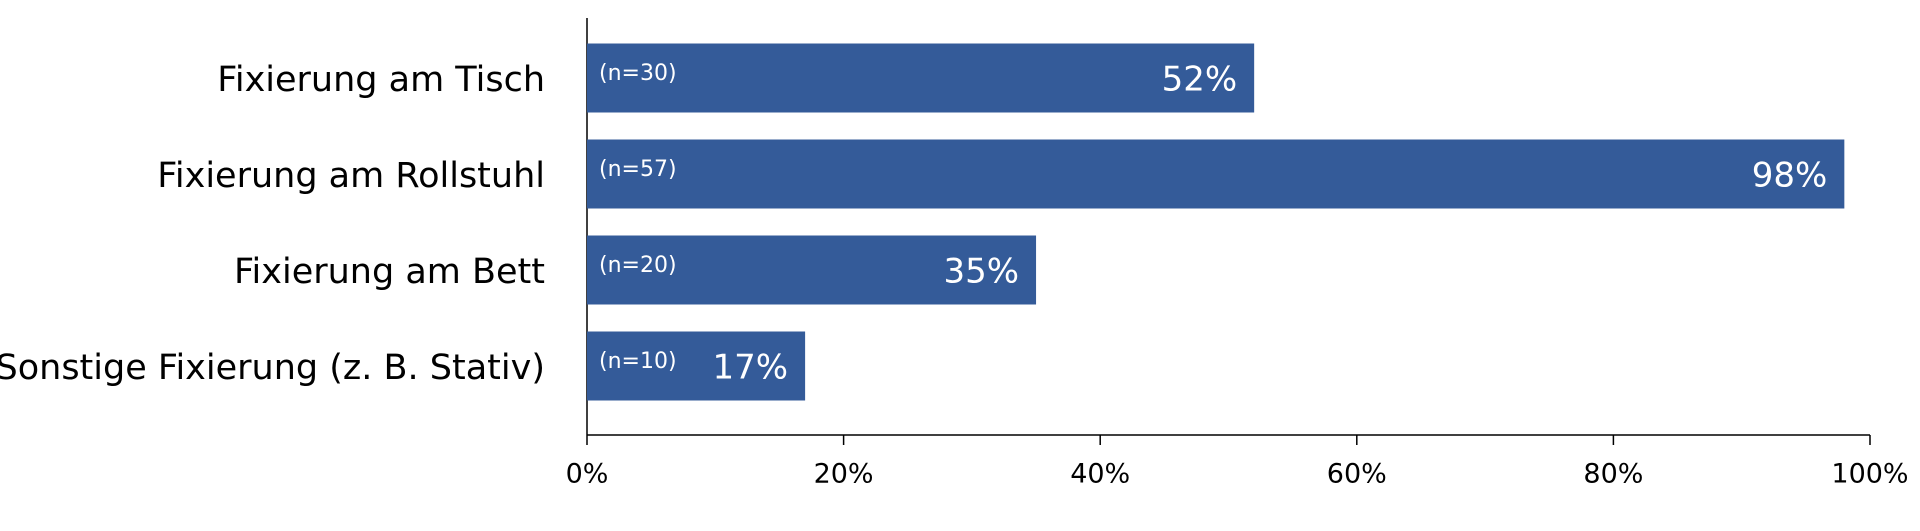 The width and height of the screenshot is (1920, 531). What do you see at coordinates (981, 272) in the screenshot?
I see `value-label: 35%` at bounding box center [981, 272].